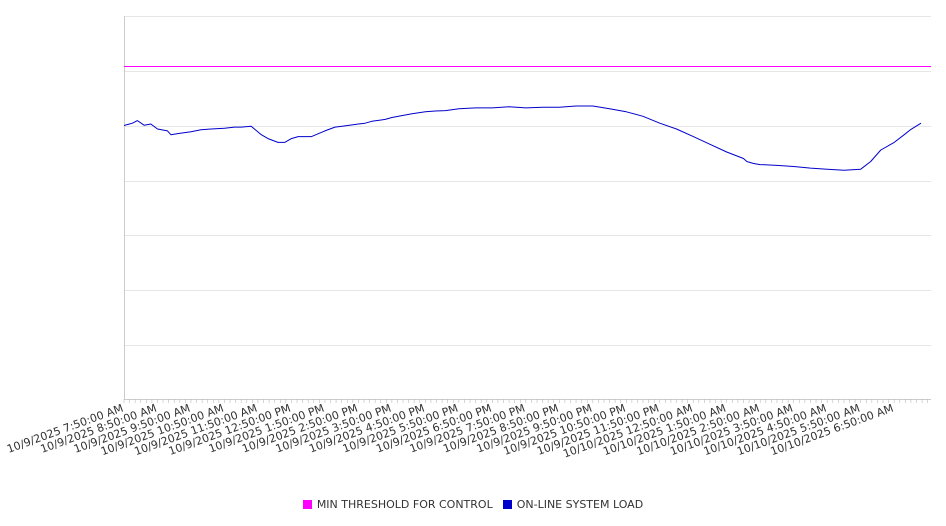  I want to click on series-line-online-system-load, so click(522, 138).